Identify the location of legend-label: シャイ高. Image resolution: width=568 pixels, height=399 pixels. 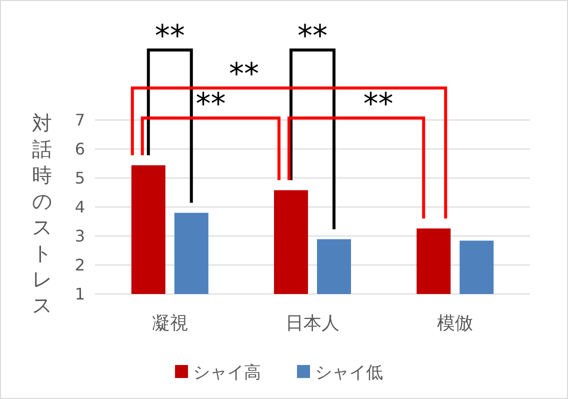
(227, 372).